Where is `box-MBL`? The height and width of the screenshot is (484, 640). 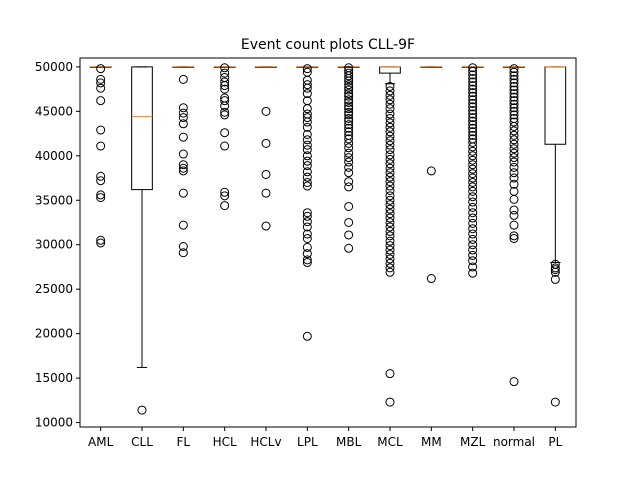 box-MBL is located at coordinates (348, 158).